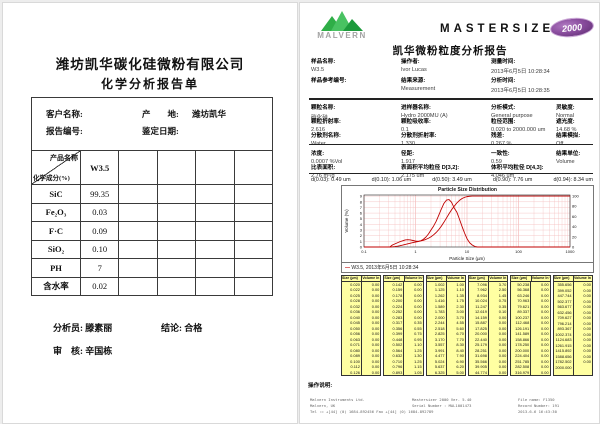 This screenshot has width=600, height=424. Describe the element at coordinates (488, 312) in the screenshot. I see `table-row: 12.619 0.10` at that location.